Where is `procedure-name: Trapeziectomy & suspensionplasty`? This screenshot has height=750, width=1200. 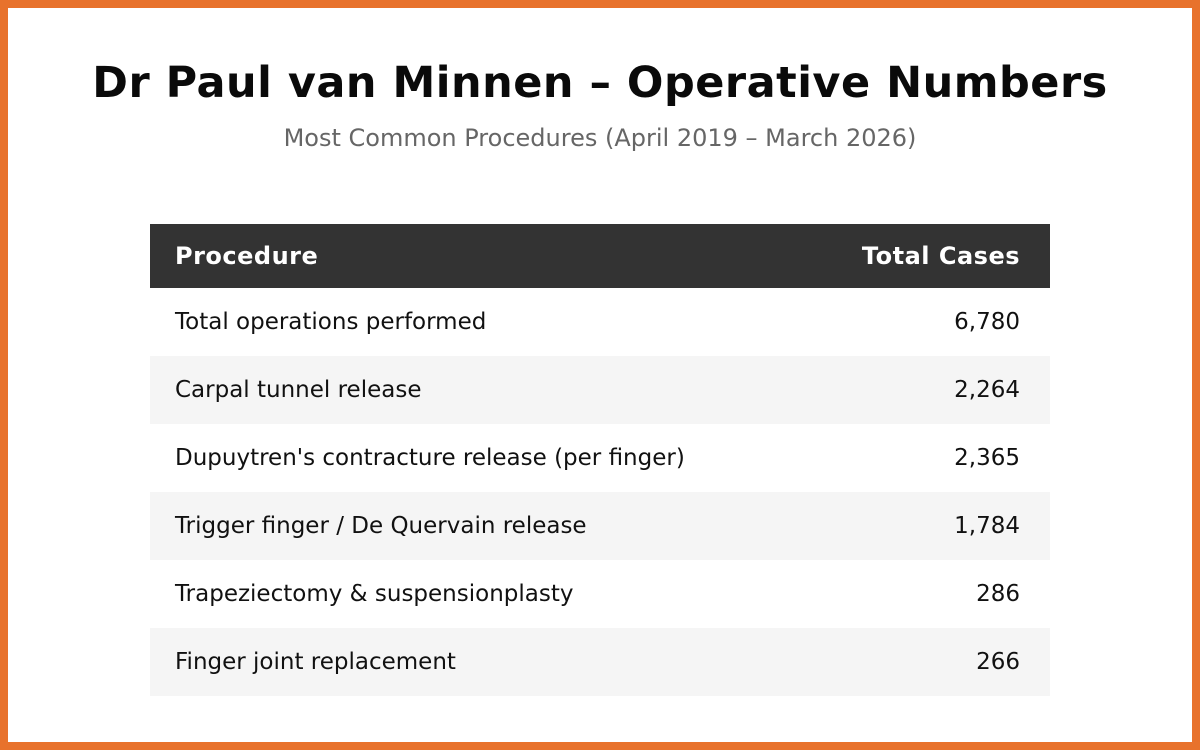 procedure-name: Trapeziectomy & suspensionplasty is located at coordinates (490, 594).